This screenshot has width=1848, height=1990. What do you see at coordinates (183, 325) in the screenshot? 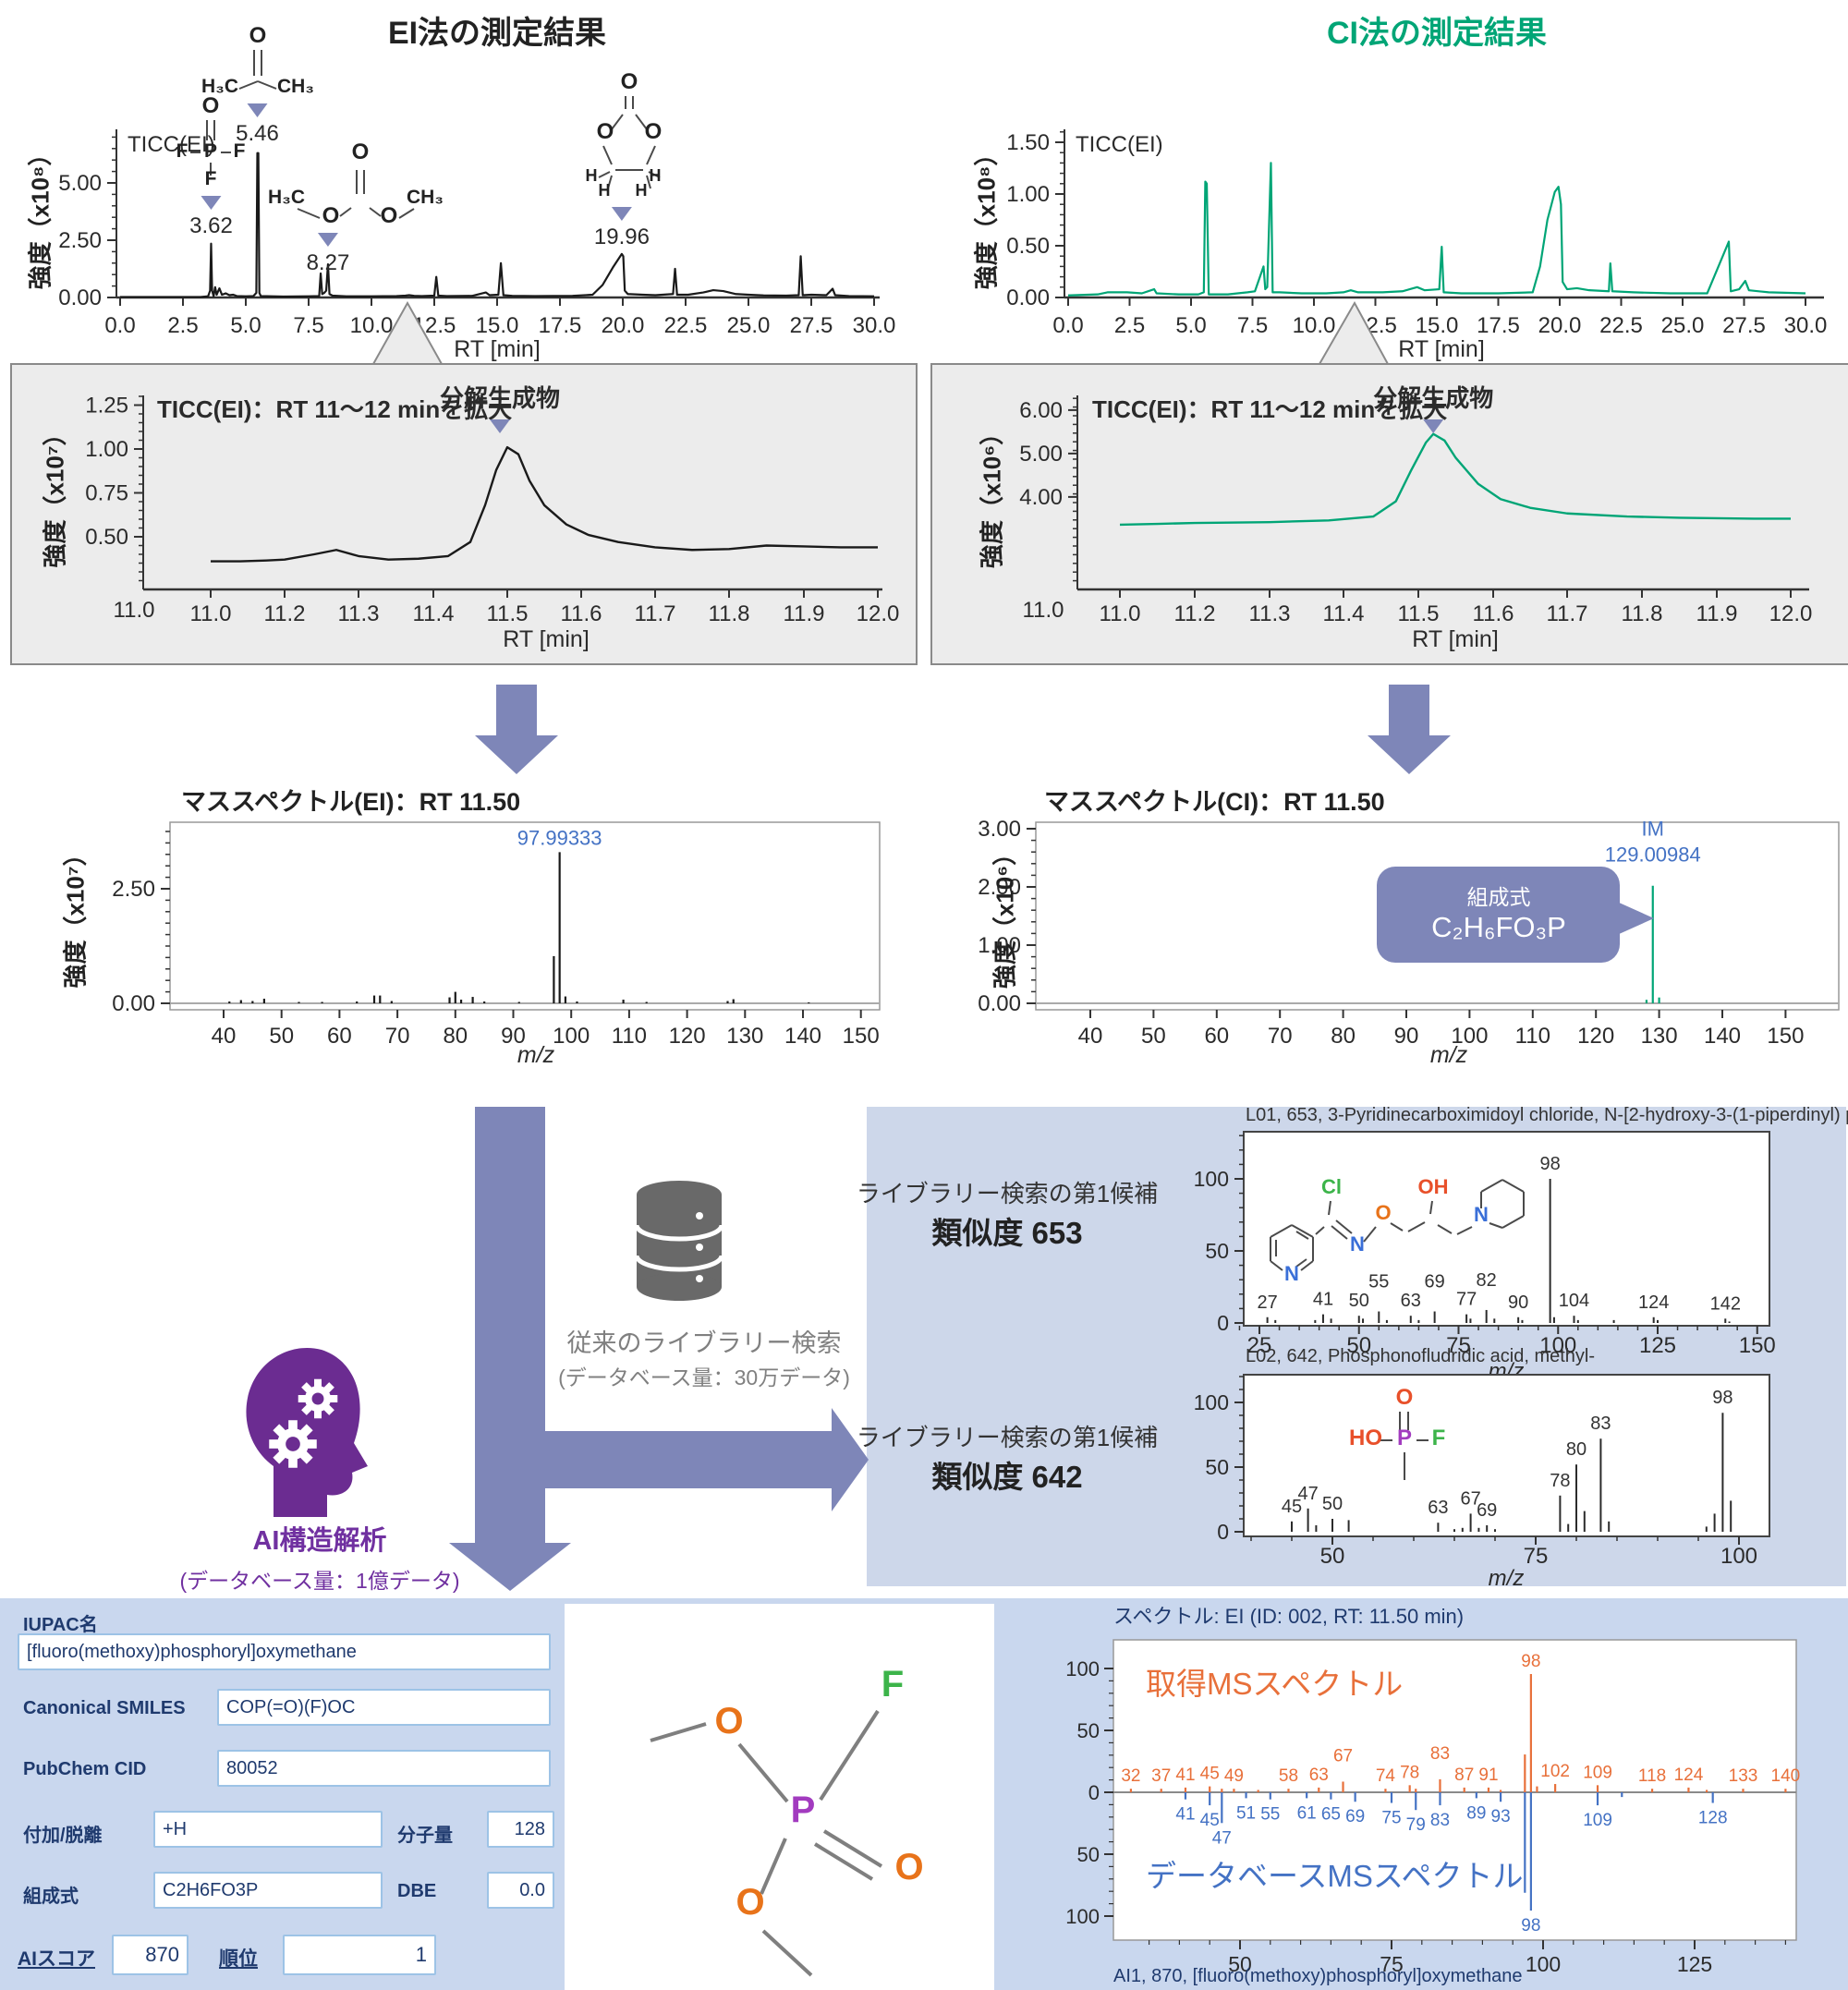
I see `svg-text: 2.5` at bounding box center [183, 325].